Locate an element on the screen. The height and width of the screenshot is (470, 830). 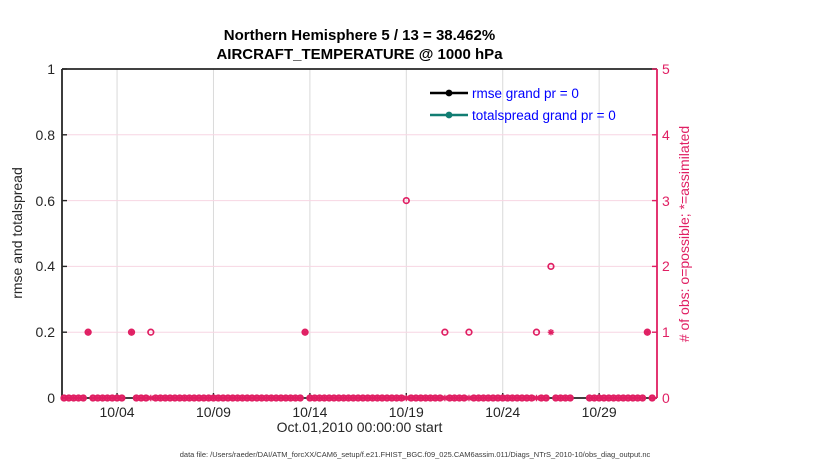
right-tick-label: 4 is located at coordinates (666, 134).